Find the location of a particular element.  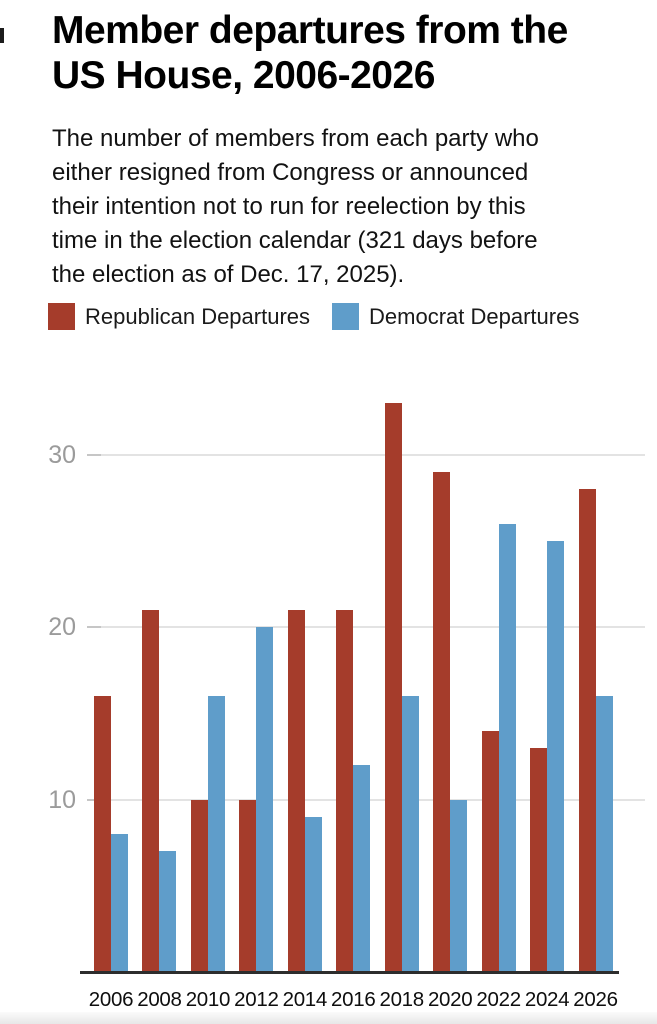

bar-democrat-2018 is located at coordinates (410, 834).